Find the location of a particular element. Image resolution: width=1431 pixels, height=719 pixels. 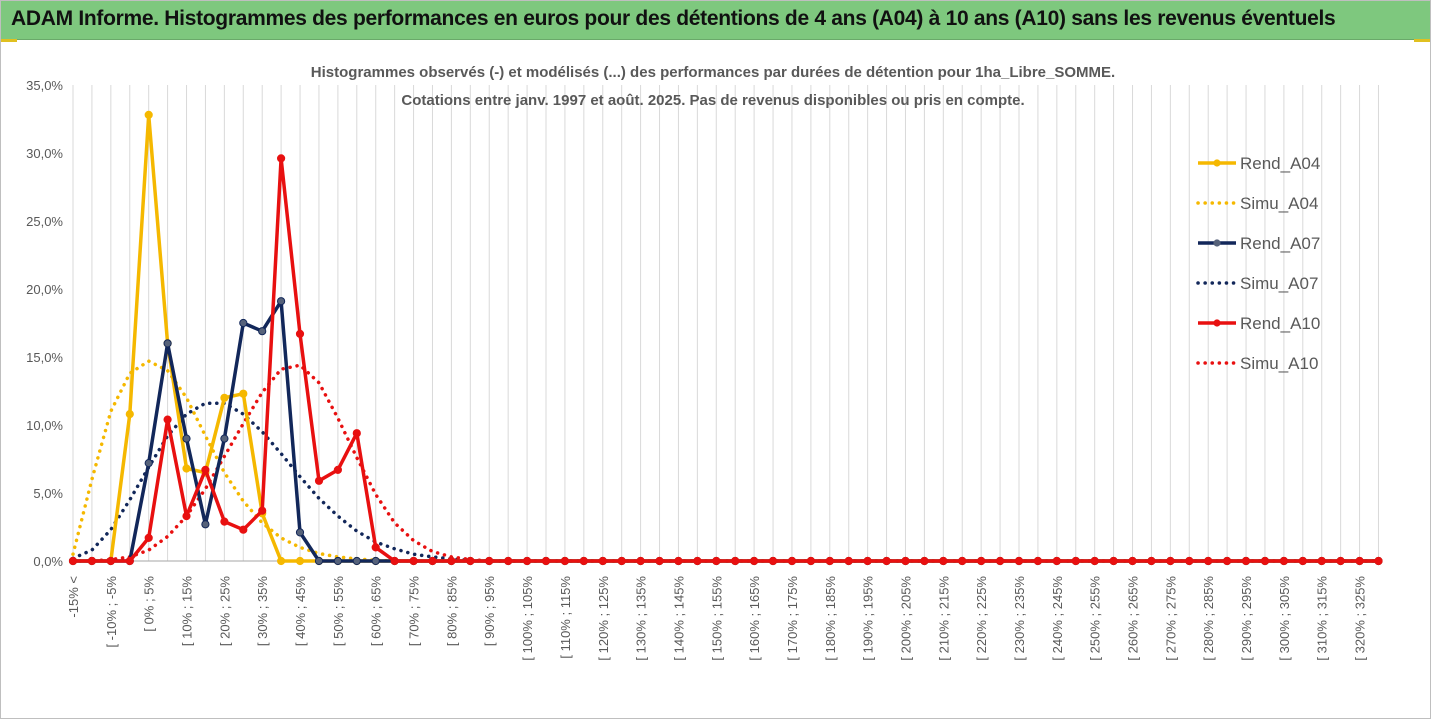

x-tick-label: [ 190% ; 195% is located at coordinates (868, 618).